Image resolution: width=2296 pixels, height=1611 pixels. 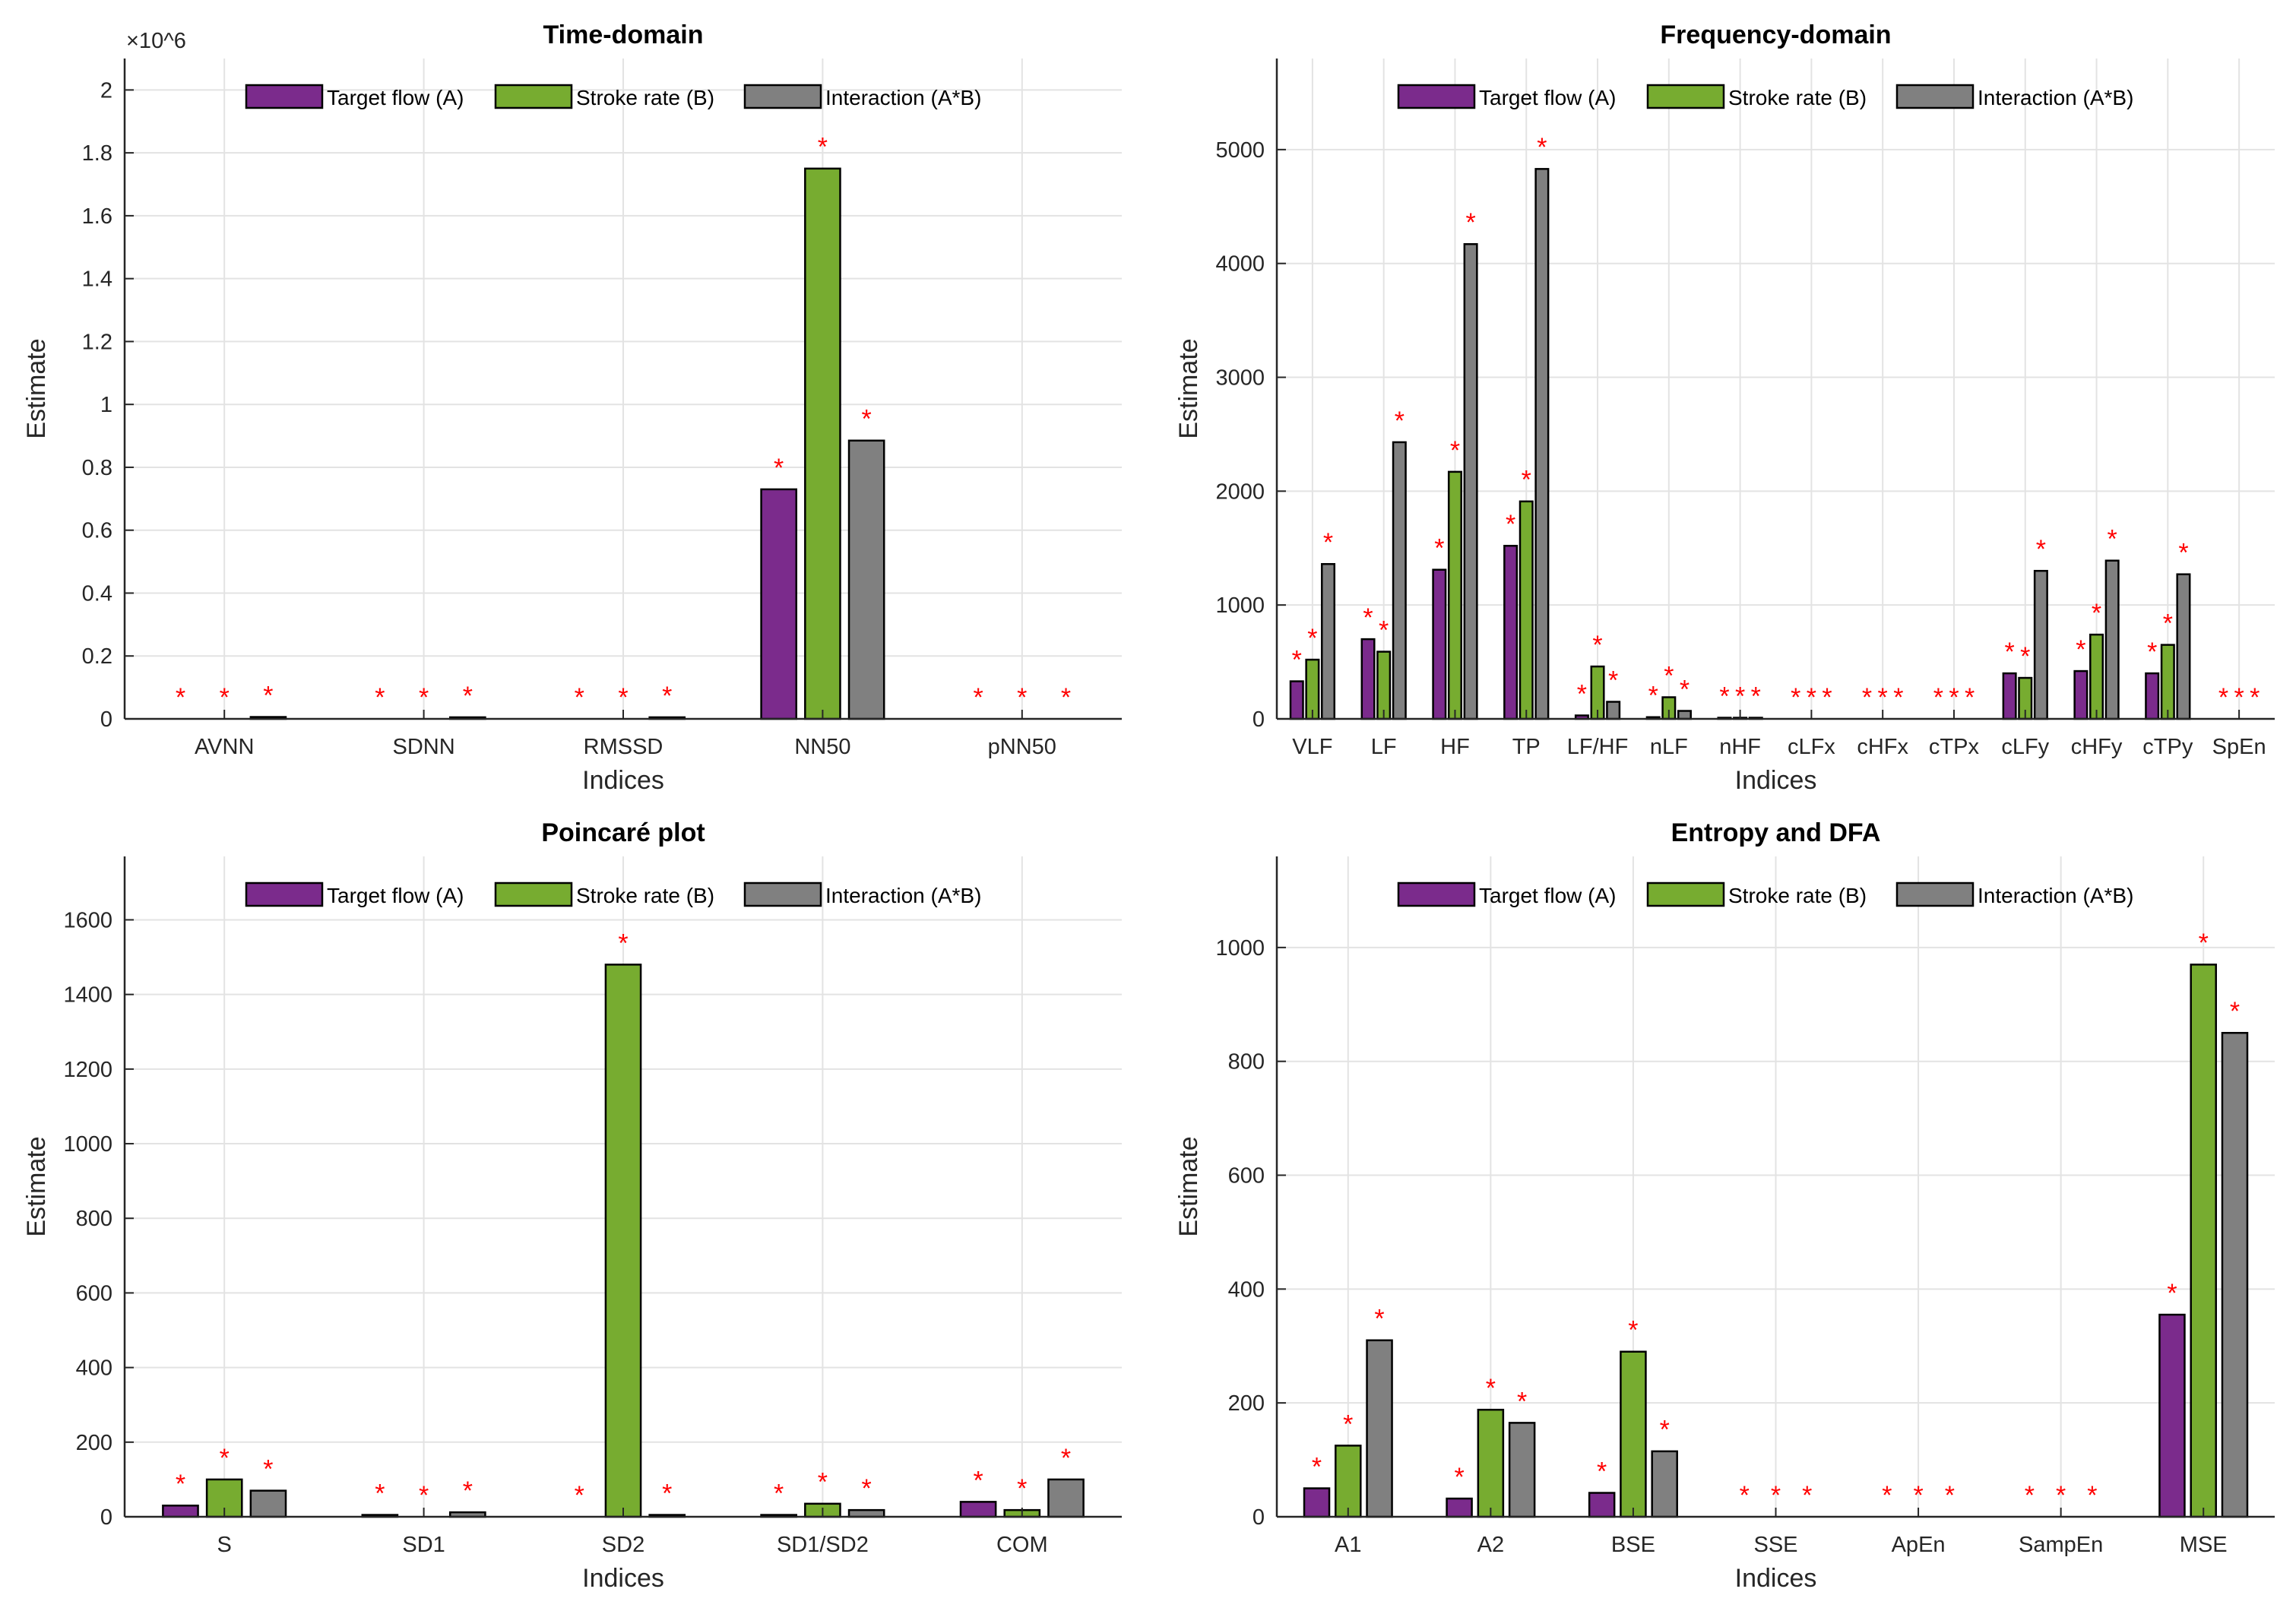 I want to click on x-tick-label: cTPx, so click(x=1955, y=747).